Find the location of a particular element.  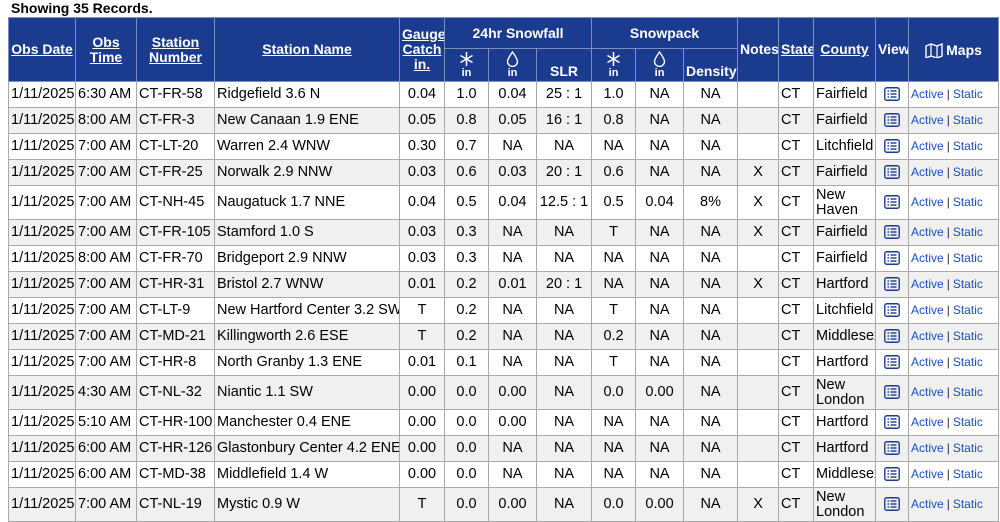

view-cell is located at coordinates (892, 448).